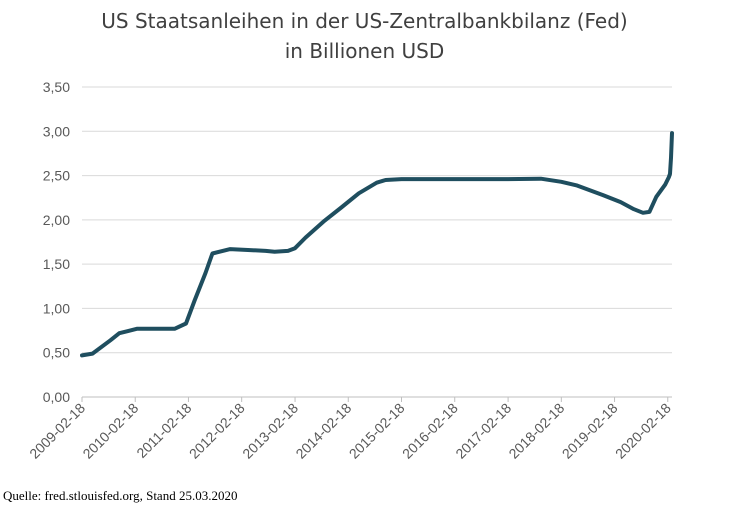 The height and width of the screenshot is (510, 729). I want to click on x-tick-label: 2012-02-18, so click(217, 431).